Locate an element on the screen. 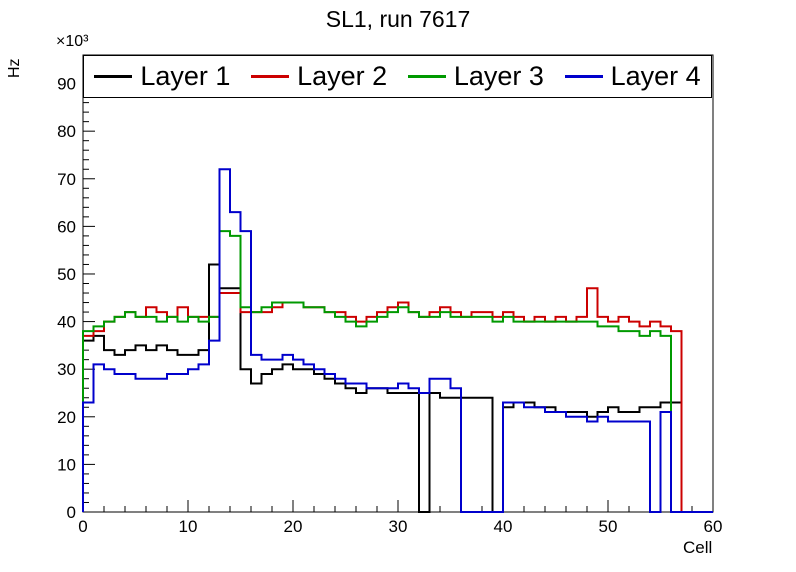  legend-entry: Layer 1 is located at coordinates (162, 76).